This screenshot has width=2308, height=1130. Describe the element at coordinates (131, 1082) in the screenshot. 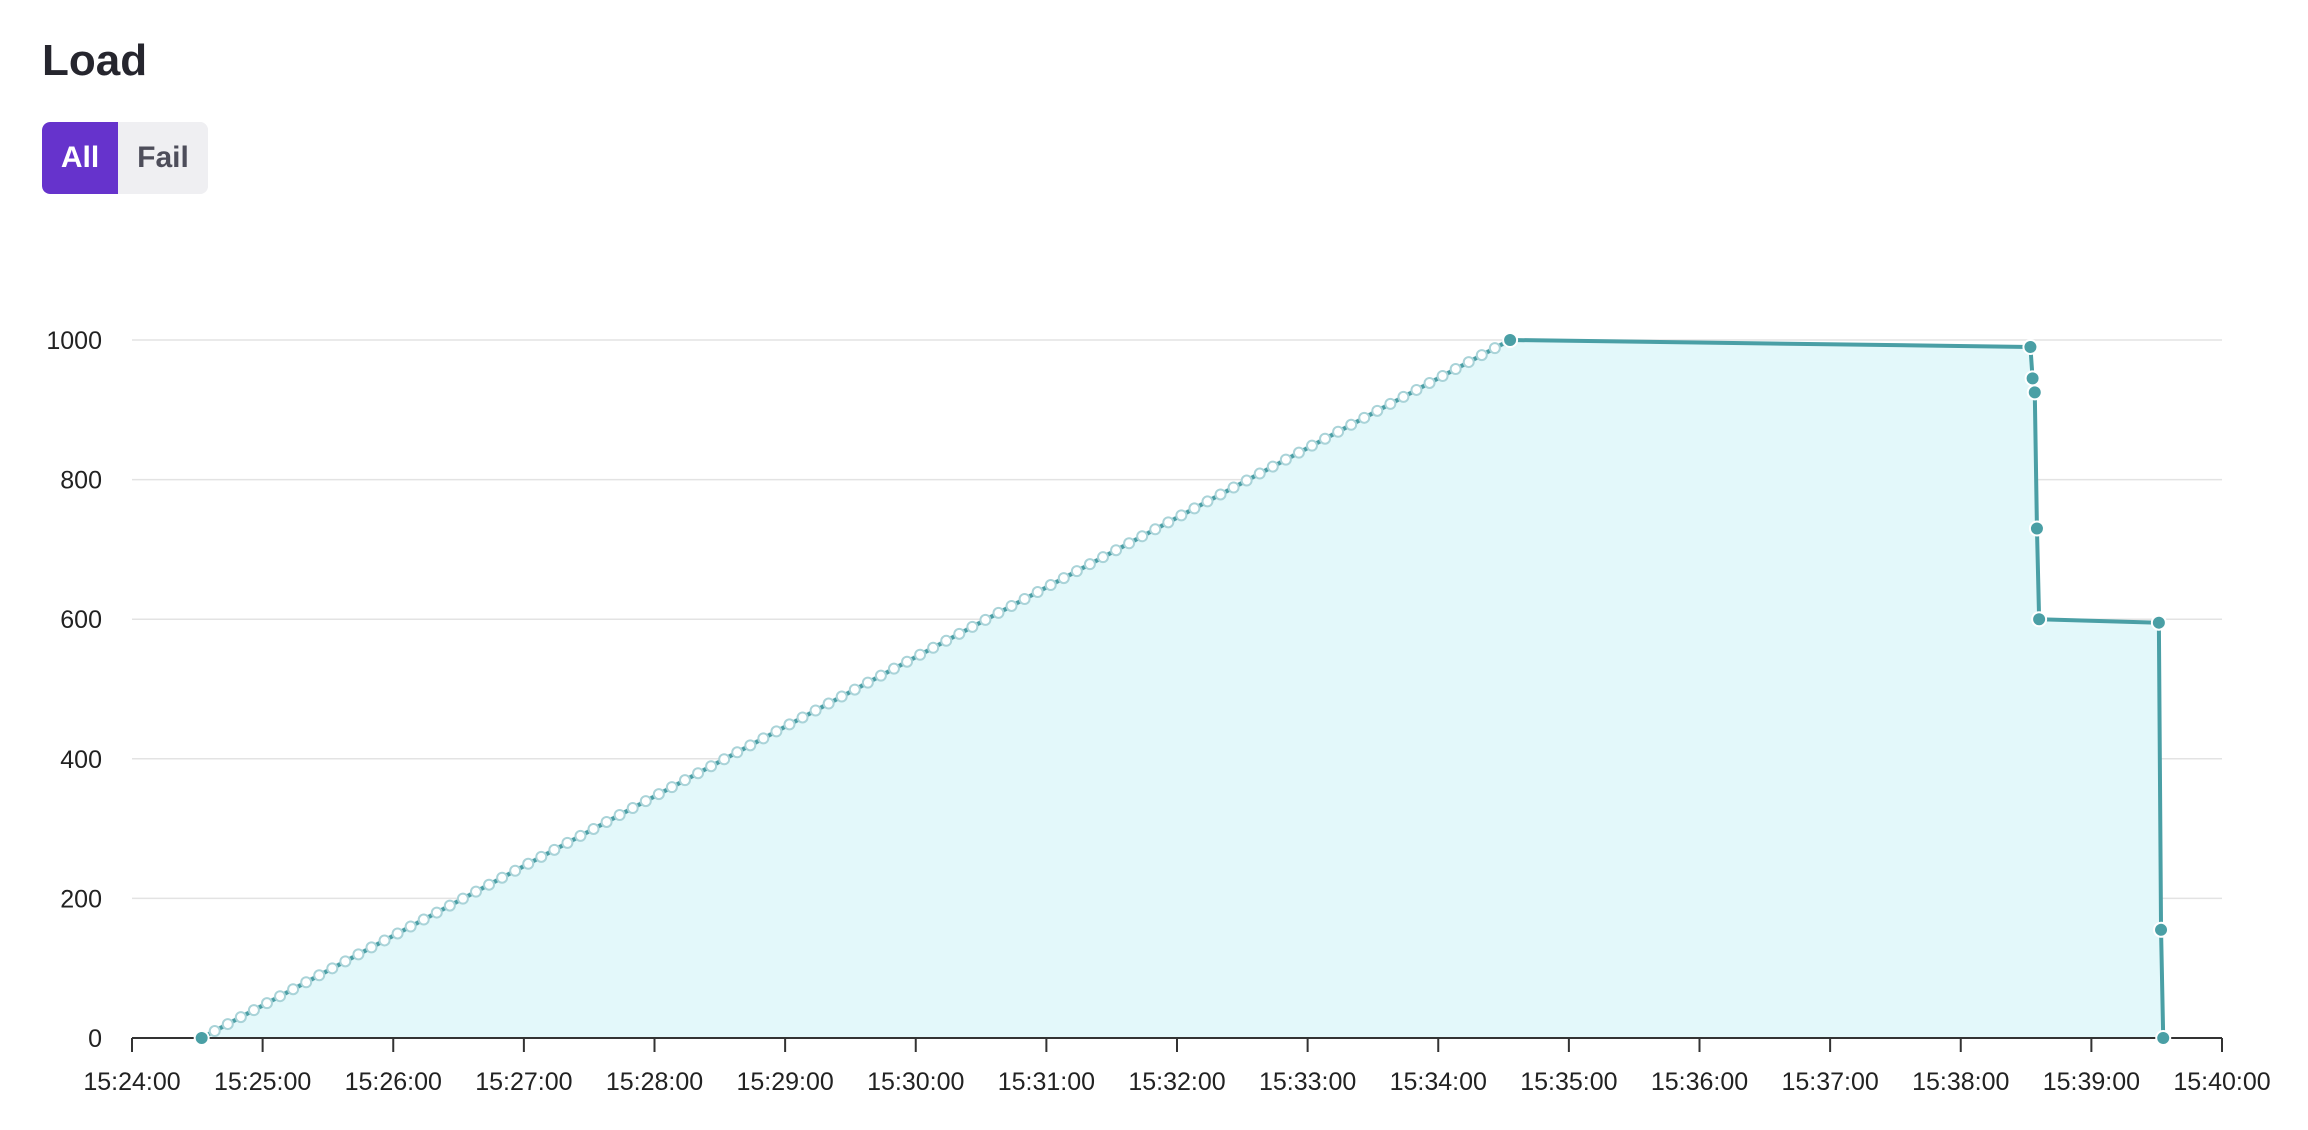

I see `x-tick-label: 15:24:00` at that location.